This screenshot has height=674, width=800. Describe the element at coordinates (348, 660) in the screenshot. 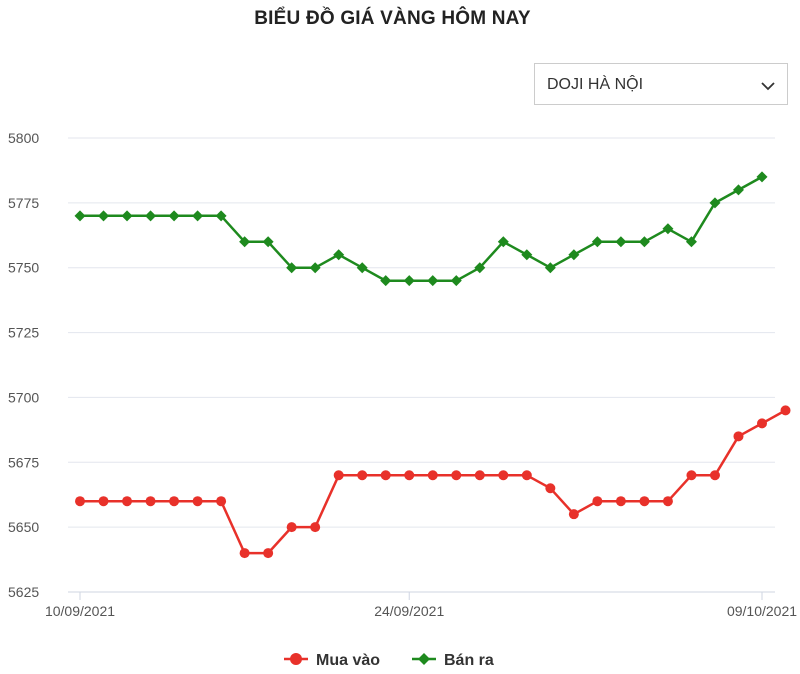

I see `legend-label: Mua vào` at that location.